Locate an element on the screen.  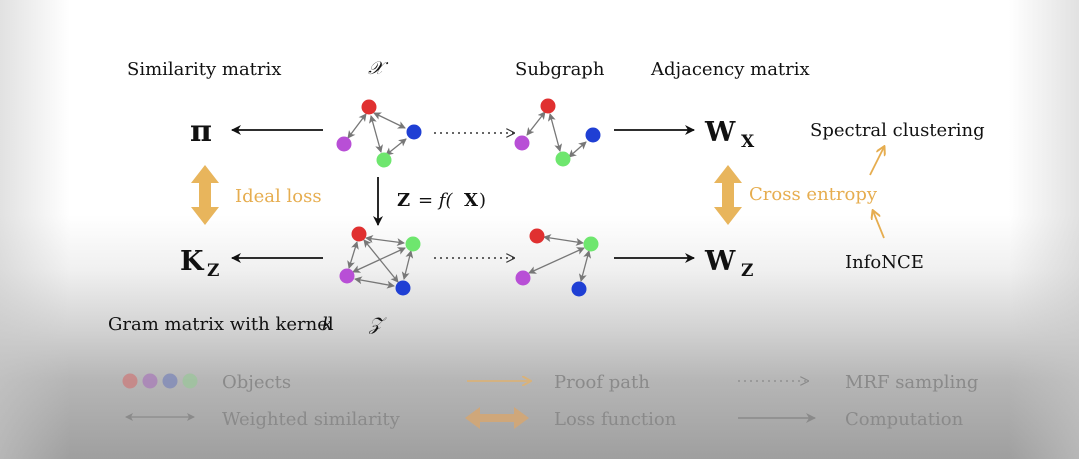
subgraph-x is located at coordinates (557, 132).